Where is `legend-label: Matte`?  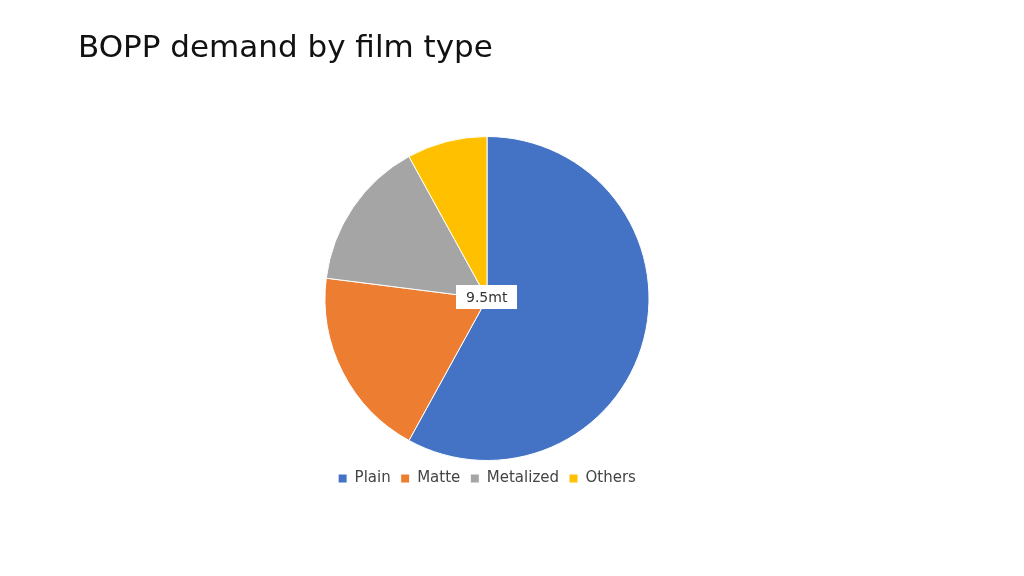
legend-label: Matte is located at coordinates (439, 477).